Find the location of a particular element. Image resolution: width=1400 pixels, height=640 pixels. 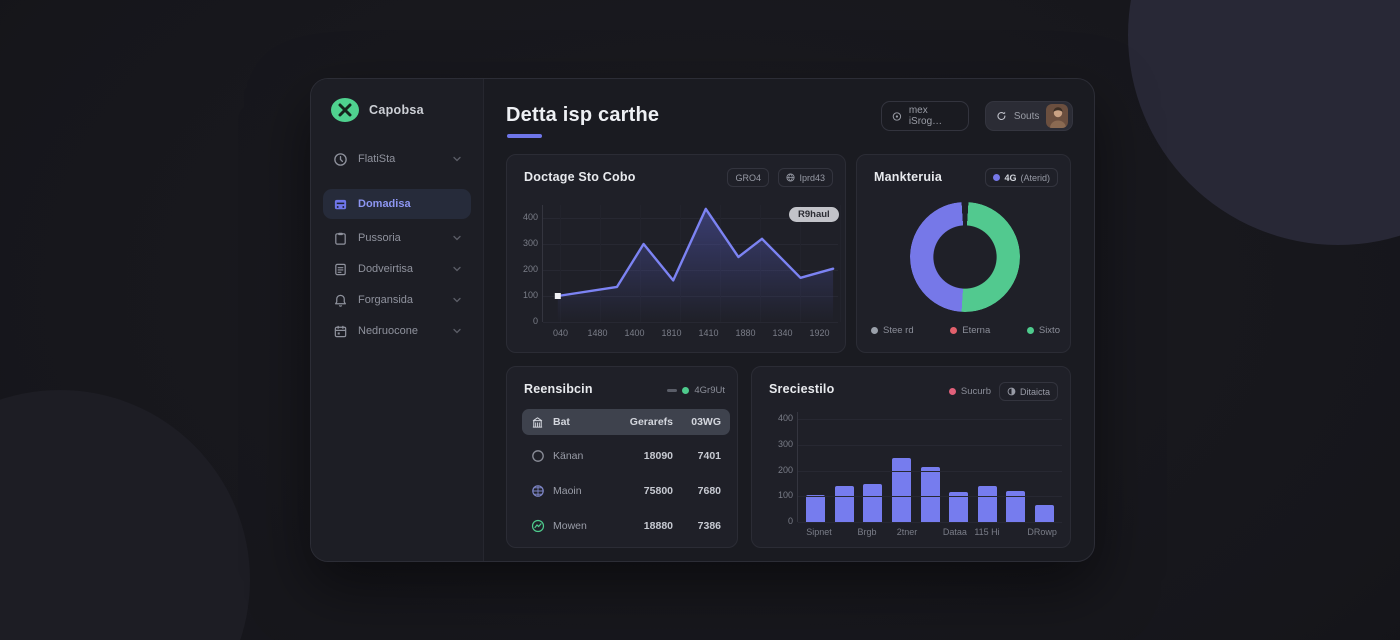

line-chart-svg is located at coordinates (691, 263).